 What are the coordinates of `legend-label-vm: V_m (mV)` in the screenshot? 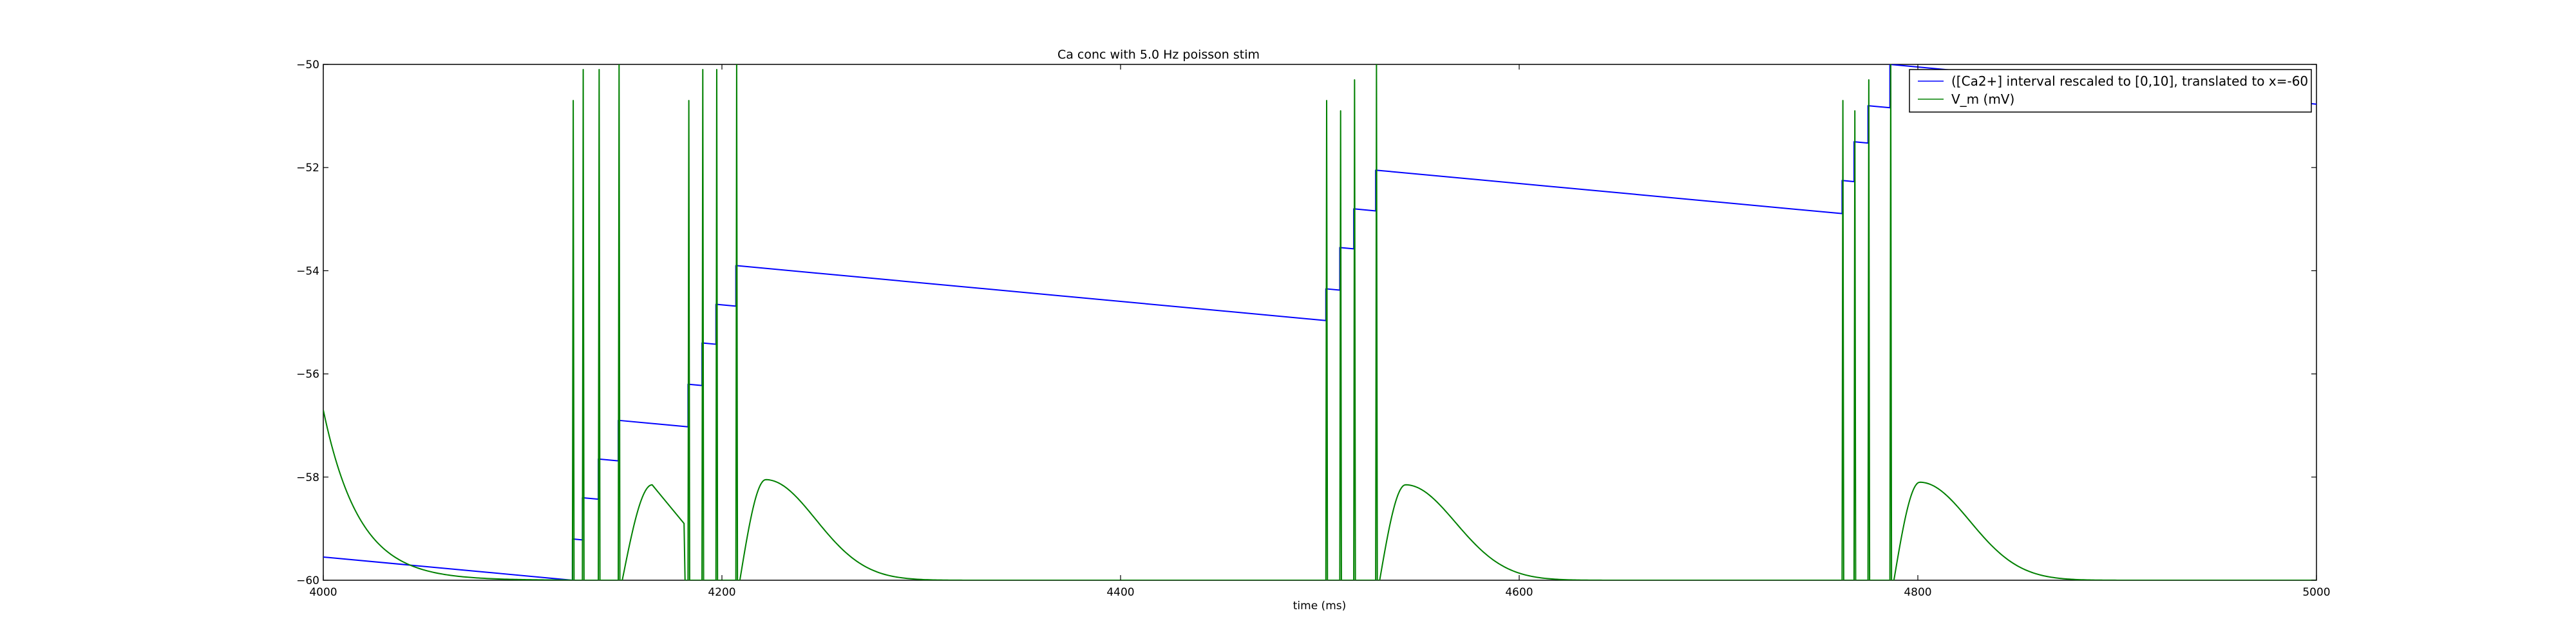 It's located at (1983, 99).